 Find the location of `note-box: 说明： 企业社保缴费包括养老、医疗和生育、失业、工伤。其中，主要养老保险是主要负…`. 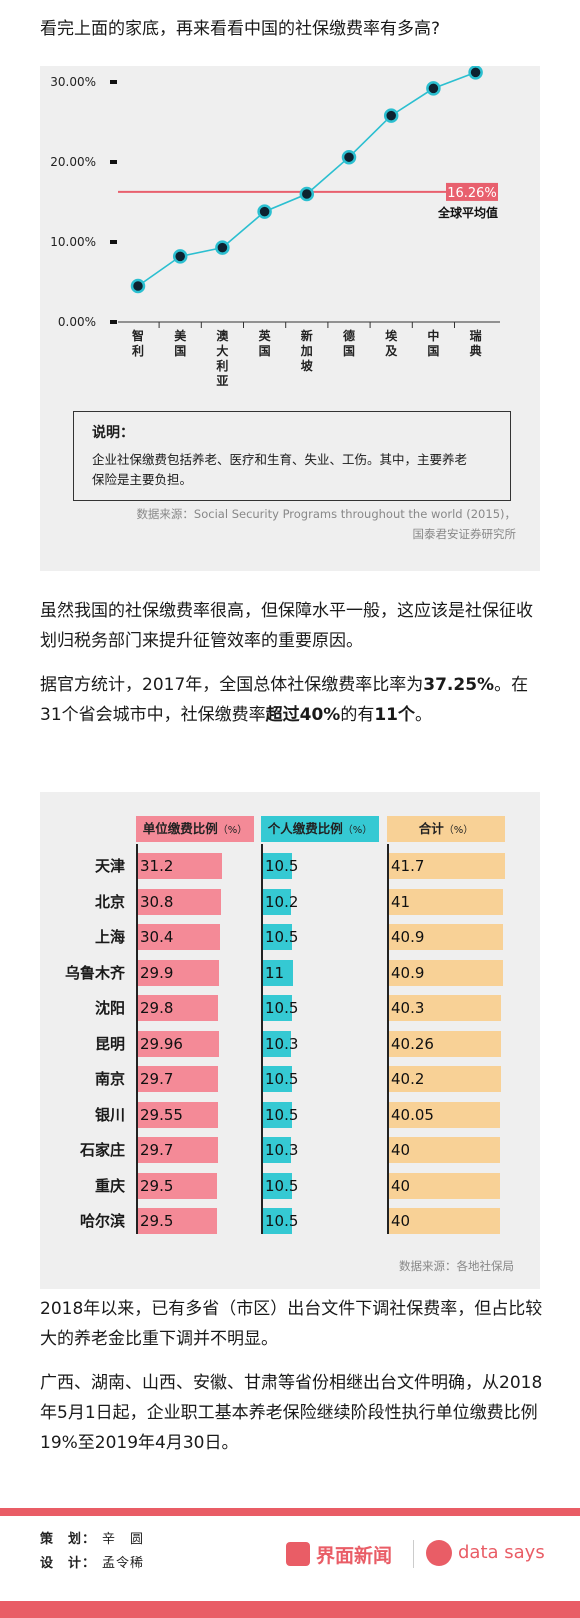

note-box: 说明： 企业社保缴费包括养老、医疗和生育、失业、工伤。其中，主要养老保险是主要负… is located at coordinates (292, 456).